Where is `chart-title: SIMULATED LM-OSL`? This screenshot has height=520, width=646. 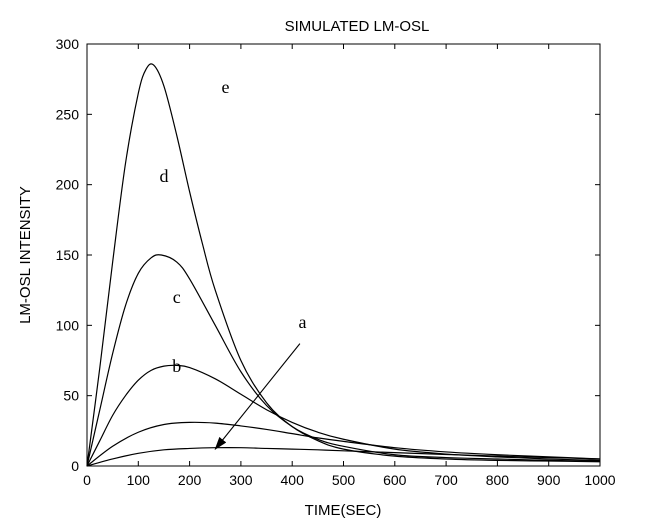
chart-title: SIMULATED LM-OSL is located at coordinates (357, 26).